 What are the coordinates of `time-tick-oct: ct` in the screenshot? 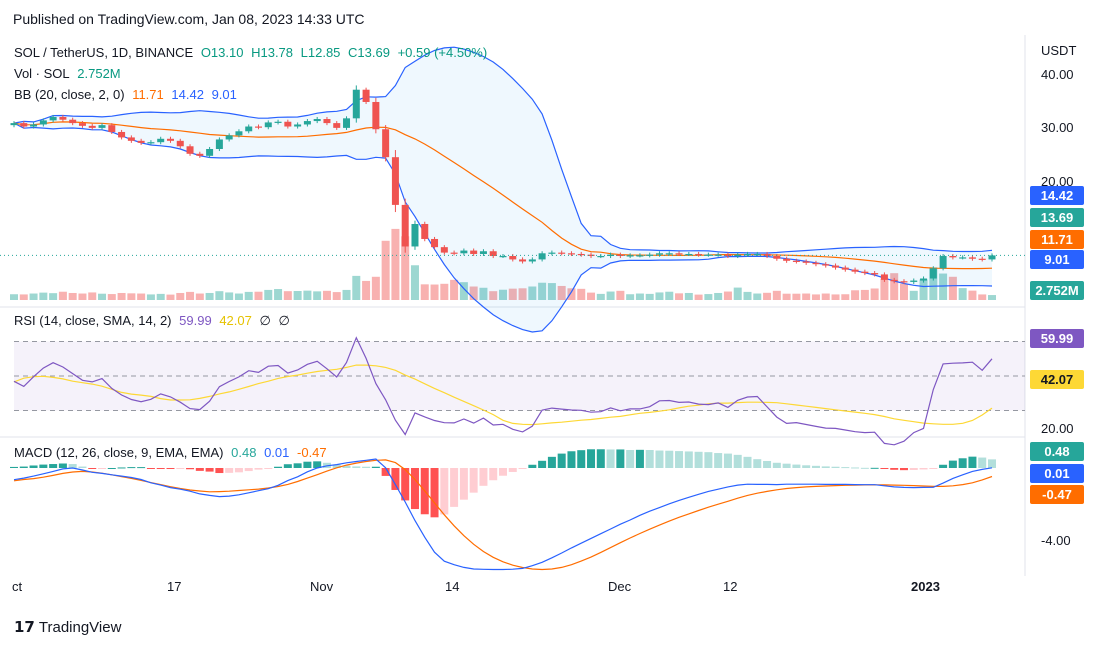 It's located at (17, 586).